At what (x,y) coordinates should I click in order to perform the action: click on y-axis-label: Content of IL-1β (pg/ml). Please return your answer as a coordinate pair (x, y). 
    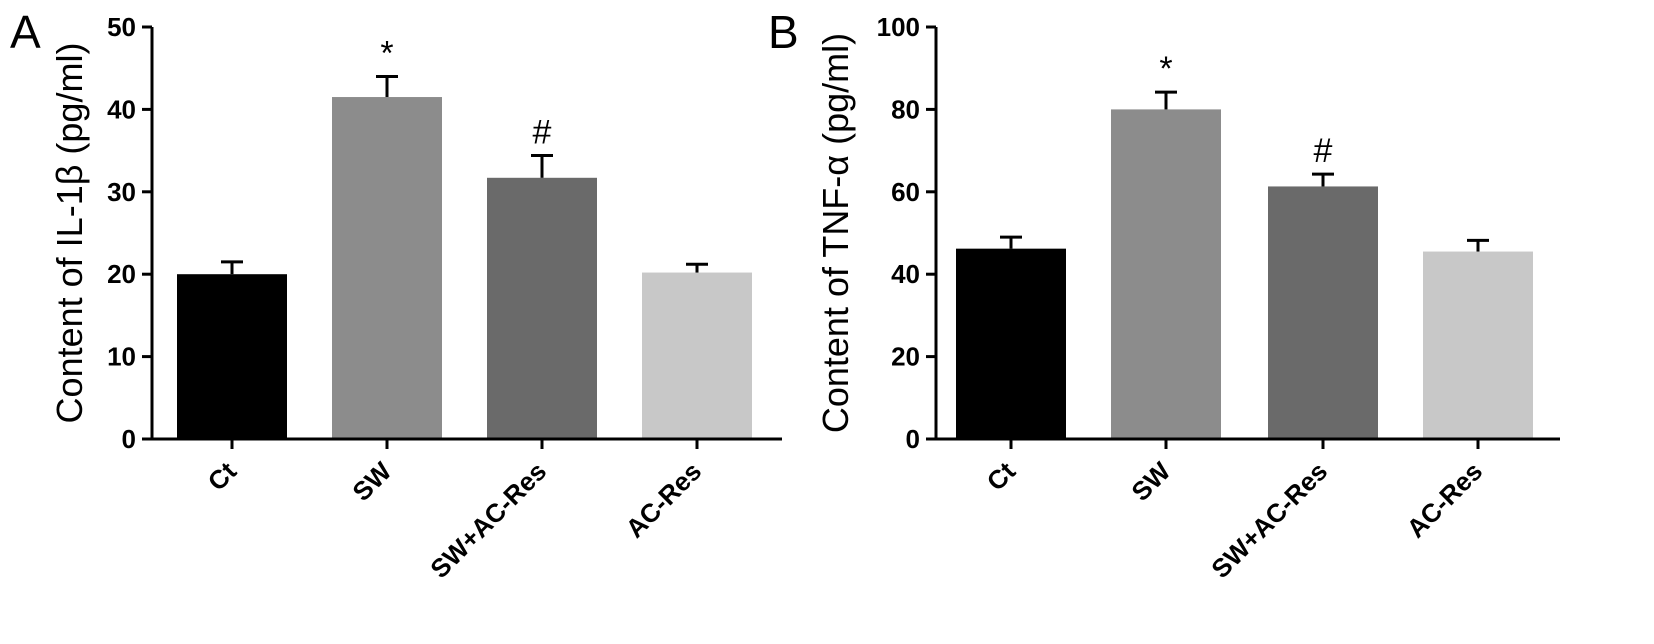
    Looking at the image, I should click on (69, 233).